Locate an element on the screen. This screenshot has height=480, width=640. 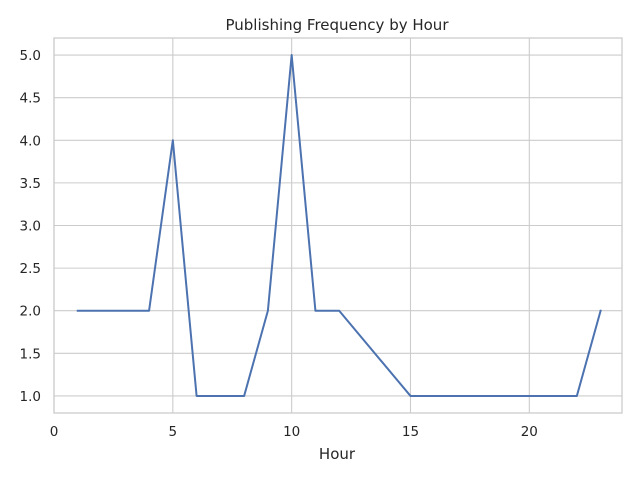
y-tick-label: 3.0 is located at coordinates (30, 227).